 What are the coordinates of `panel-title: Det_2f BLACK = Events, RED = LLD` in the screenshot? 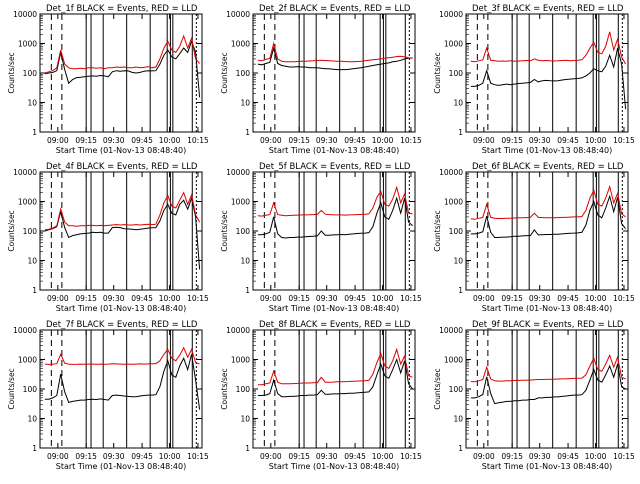 It's located at (335, 9).